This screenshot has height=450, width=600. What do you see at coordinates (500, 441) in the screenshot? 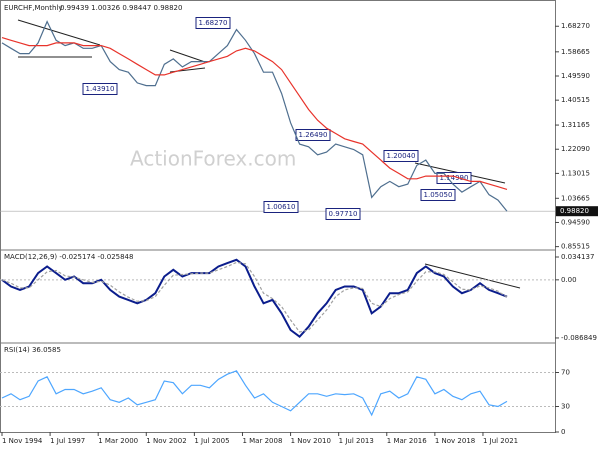
I see `x-tick-label: 1 Jul 2021` at bounding box center [500, 441].